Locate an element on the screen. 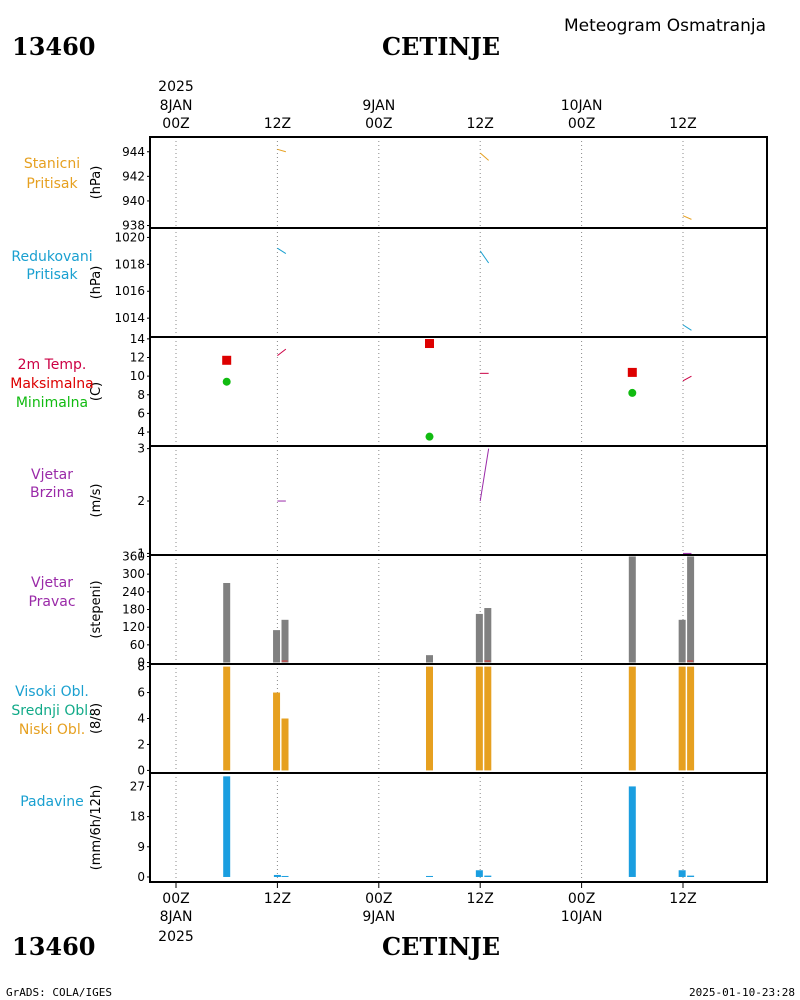 Image resolution: width=800 pixels, height=1000 pixels. panel-vjetar-brzina: 1 2 3 (m/s) Vjetar Brzina is located at coordinates (399, 501).